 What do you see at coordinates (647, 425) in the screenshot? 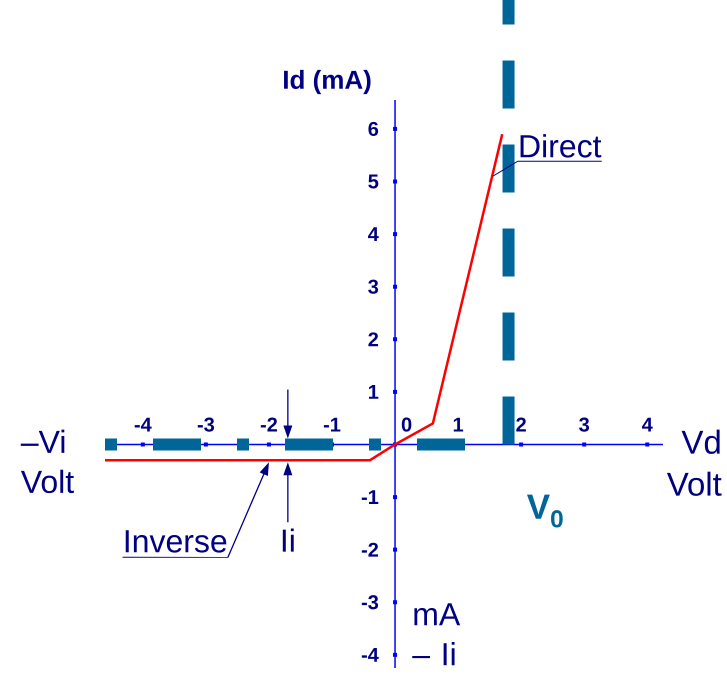
I see `x-tick-label: 4` at bounding box center [647, 425].